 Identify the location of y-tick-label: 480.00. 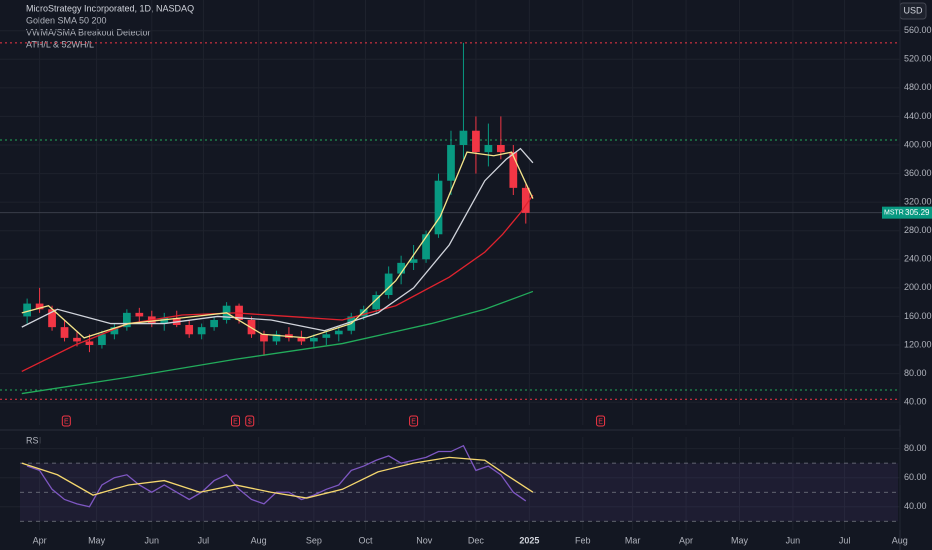
(918, 87).